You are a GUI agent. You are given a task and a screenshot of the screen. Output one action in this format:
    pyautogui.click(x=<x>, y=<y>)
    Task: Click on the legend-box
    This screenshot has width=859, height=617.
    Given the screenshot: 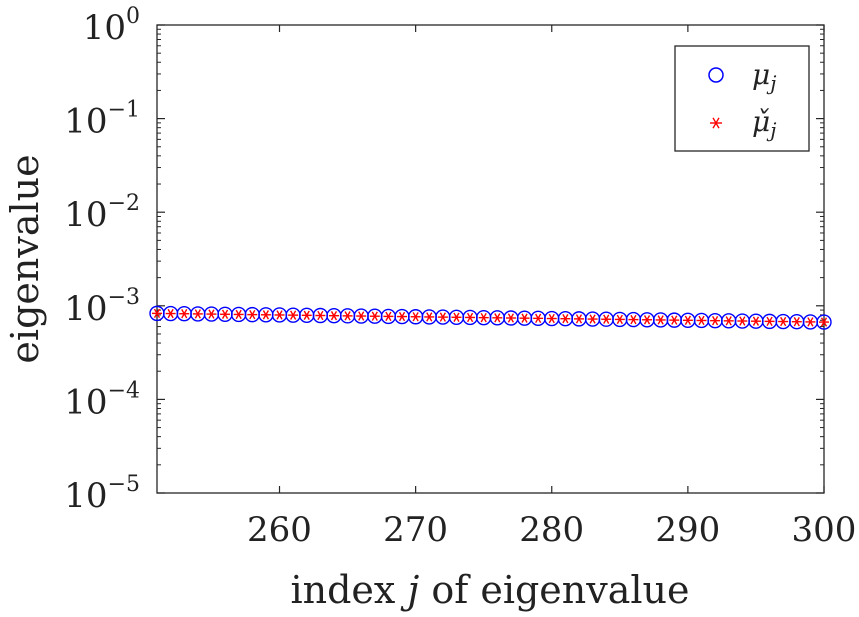 What is the action you would take?
    pyautogui.click(x=742, y=98)
    